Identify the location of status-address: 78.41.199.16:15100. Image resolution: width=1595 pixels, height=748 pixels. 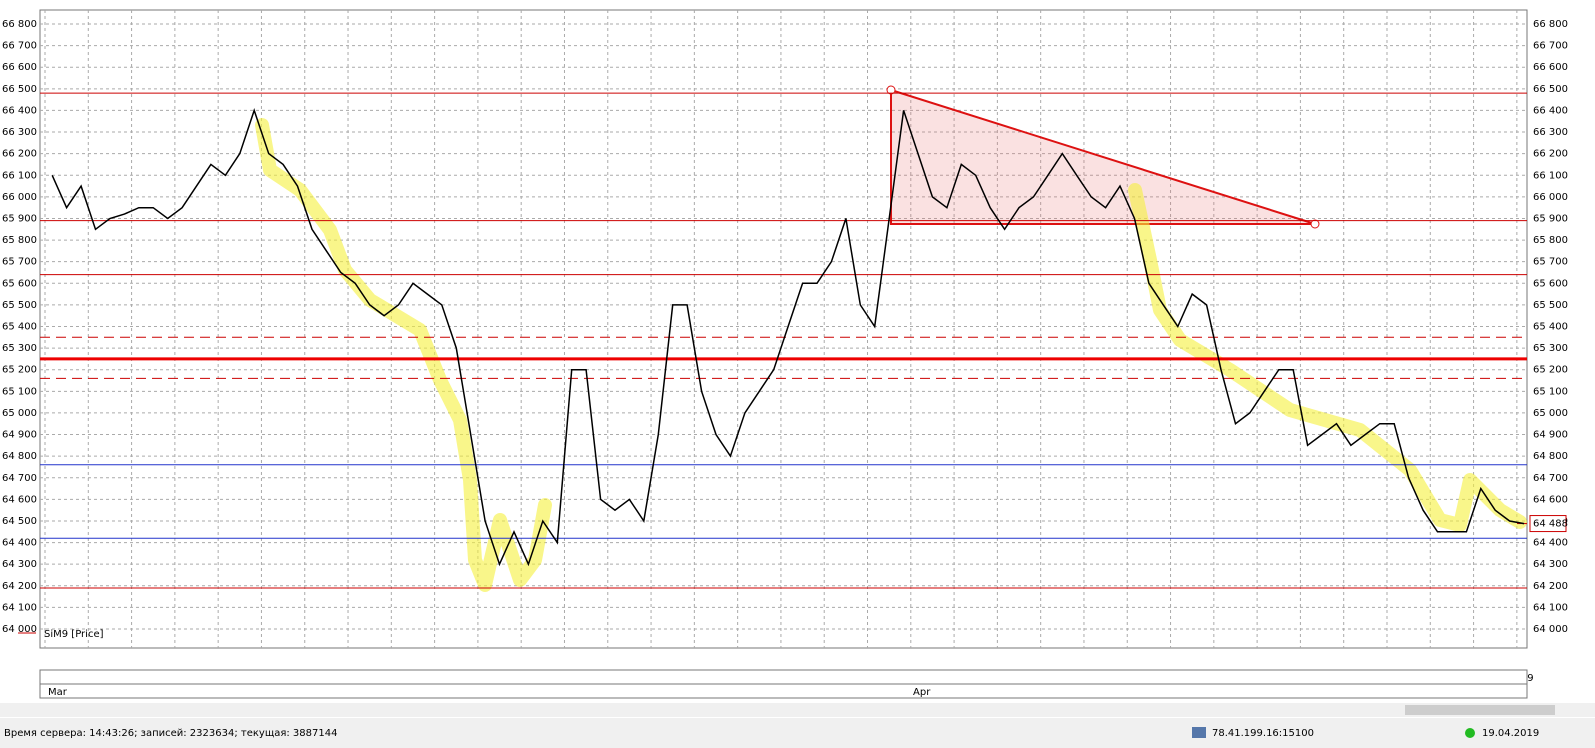
(1263, 733).